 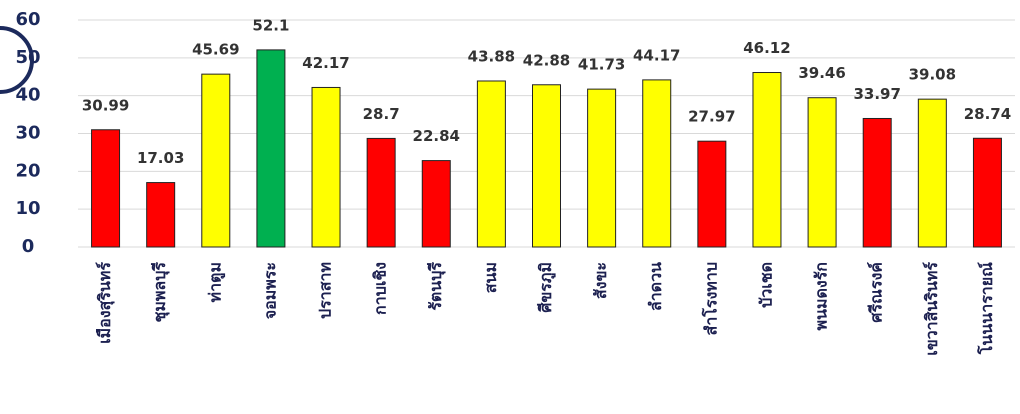 I want to click on x-tick-label: ชุมพลบุรี, so click(x=160, y=292).